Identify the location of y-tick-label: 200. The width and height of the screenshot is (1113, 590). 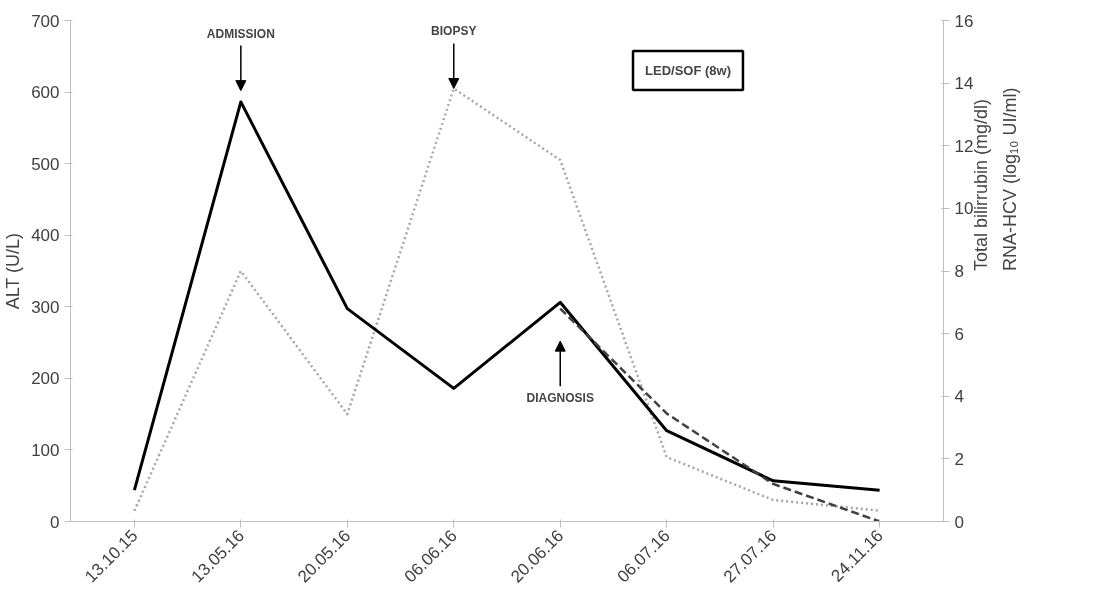
(45, 379).